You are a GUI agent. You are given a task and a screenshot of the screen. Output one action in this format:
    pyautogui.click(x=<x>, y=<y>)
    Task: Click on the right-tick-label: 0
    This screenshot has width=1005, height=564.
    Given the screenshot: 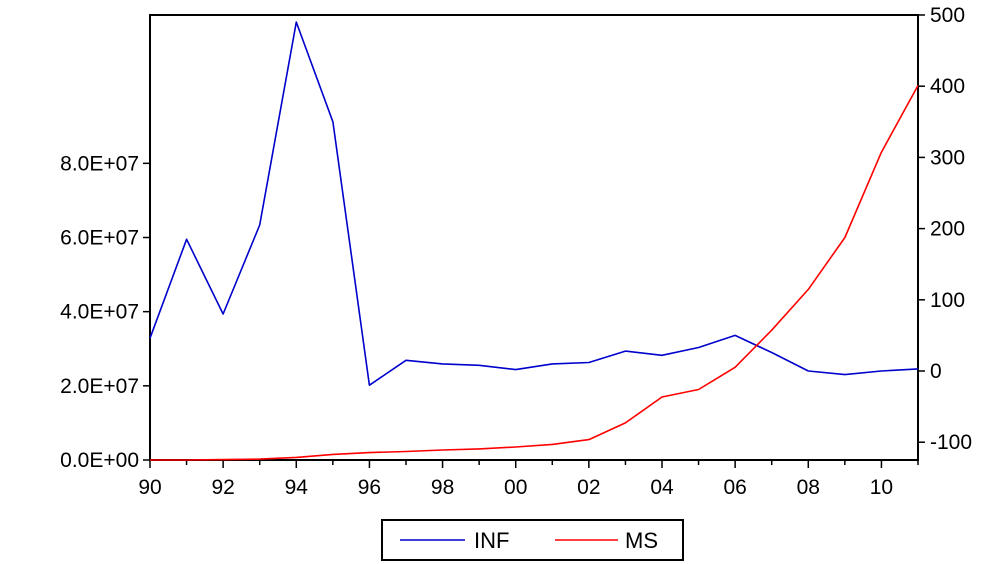 What is the action you would take?
    pyautogui.click(x=936, y=371)
    